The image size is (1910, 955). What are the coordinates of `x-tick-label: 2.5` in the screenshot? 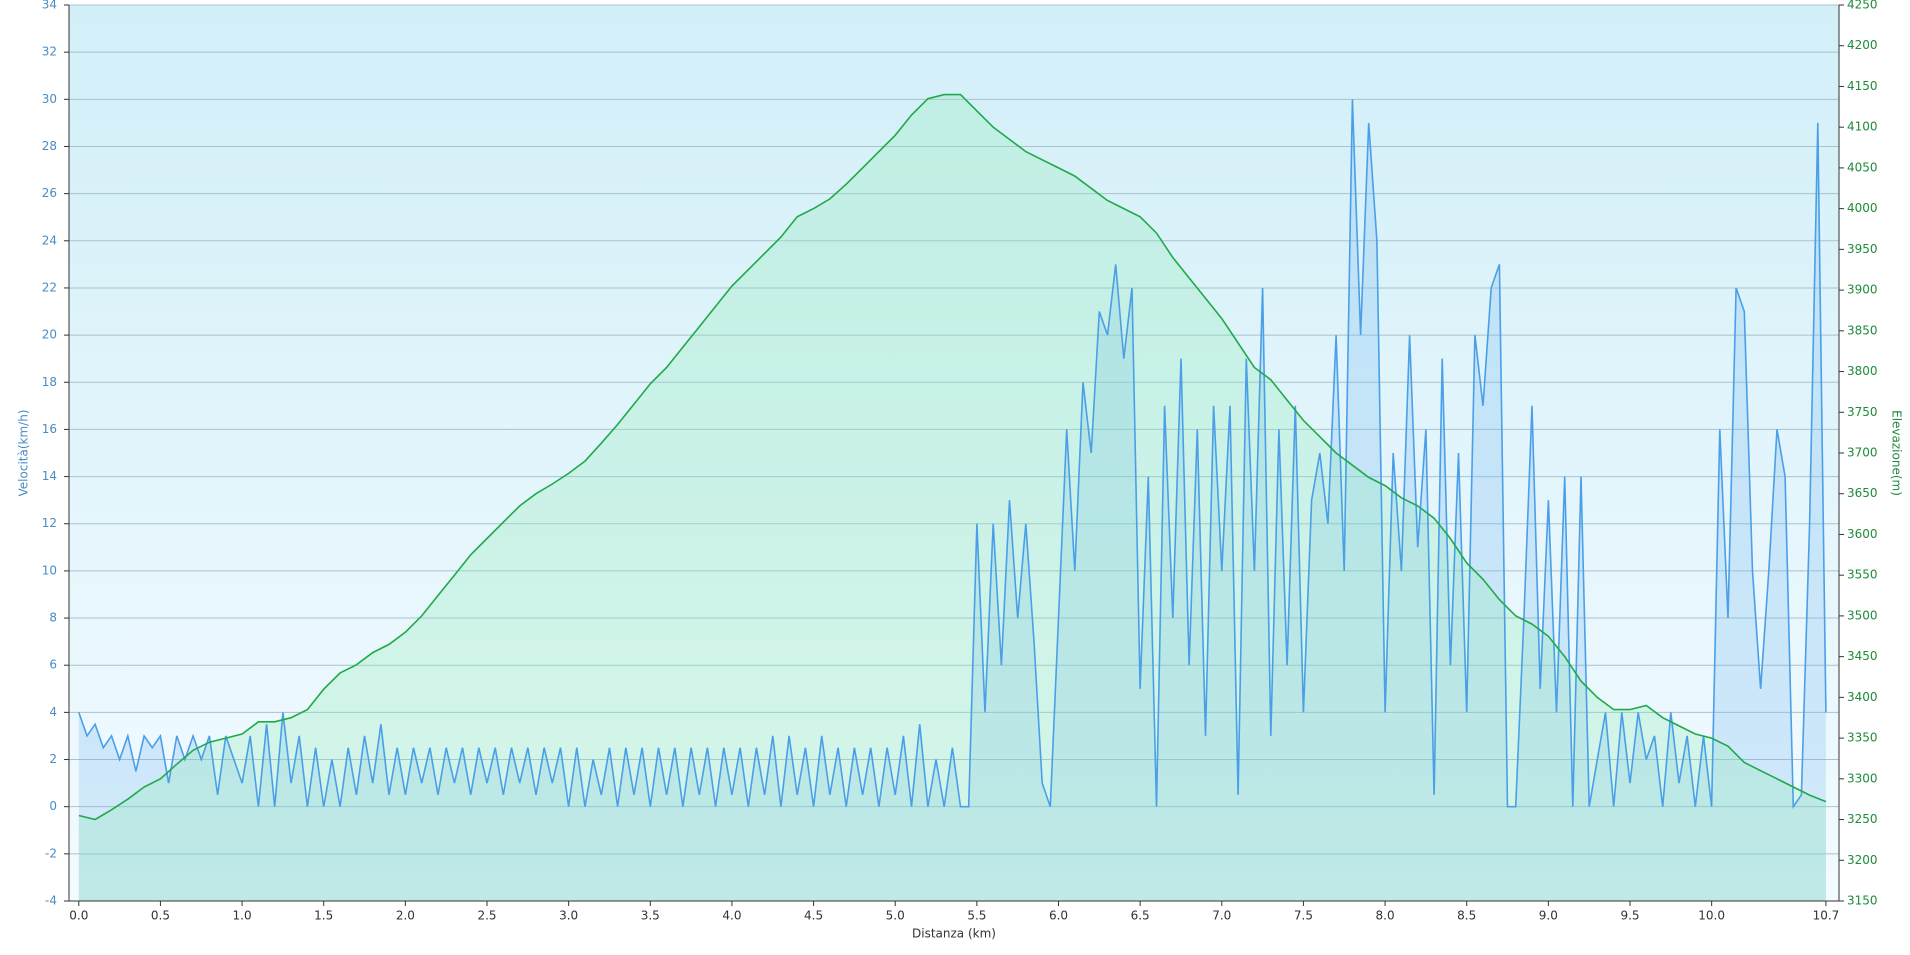 It's located at (486, 916).